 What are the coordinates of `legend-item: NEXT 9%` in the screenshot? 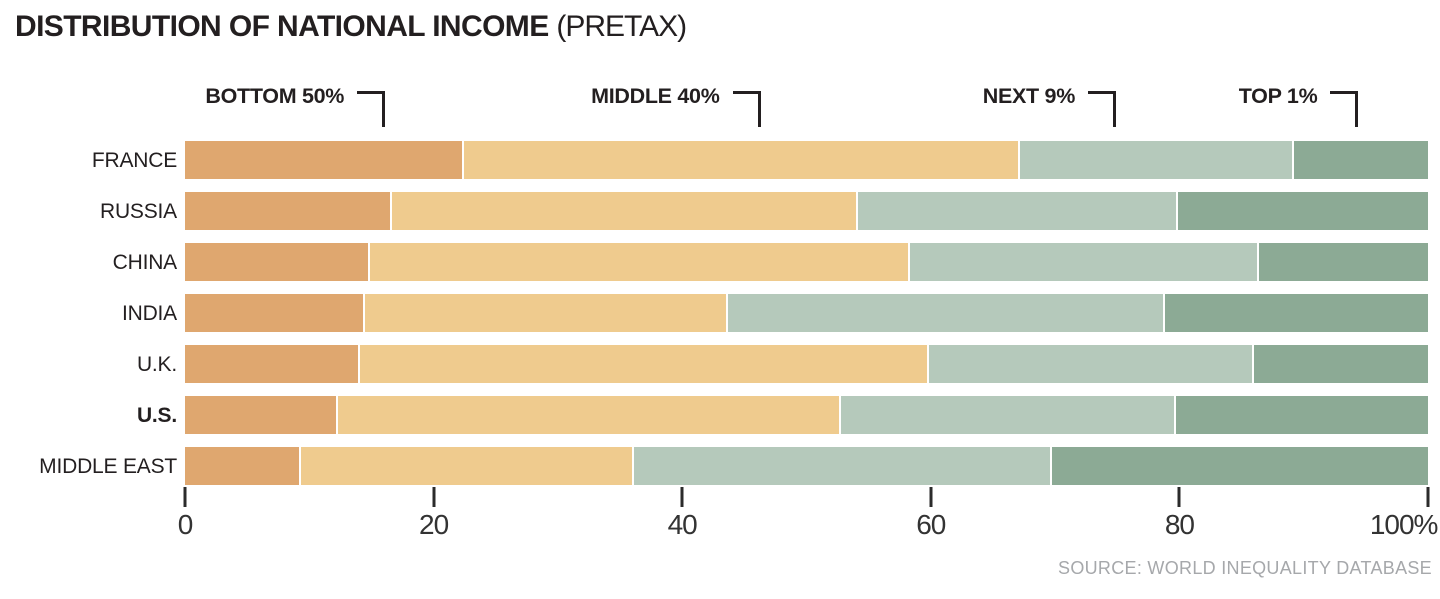 It's located at (1049, 105).